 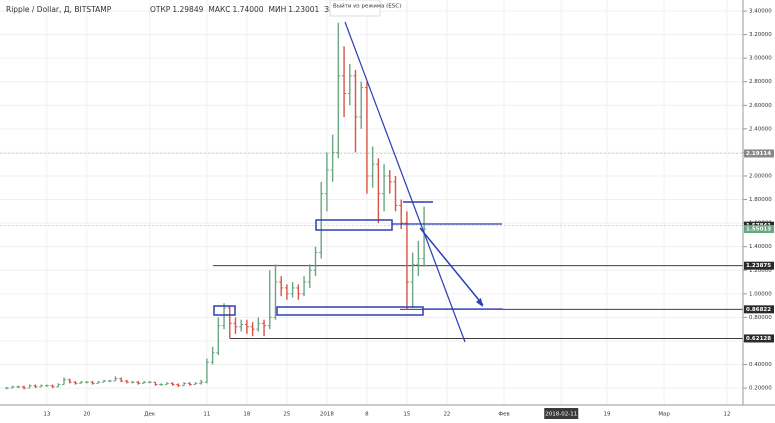 What do you see at coordinates (760, 35) in the screenshot?
I see `y-tick-label: 3.20000` at bounding box center [760, 35].